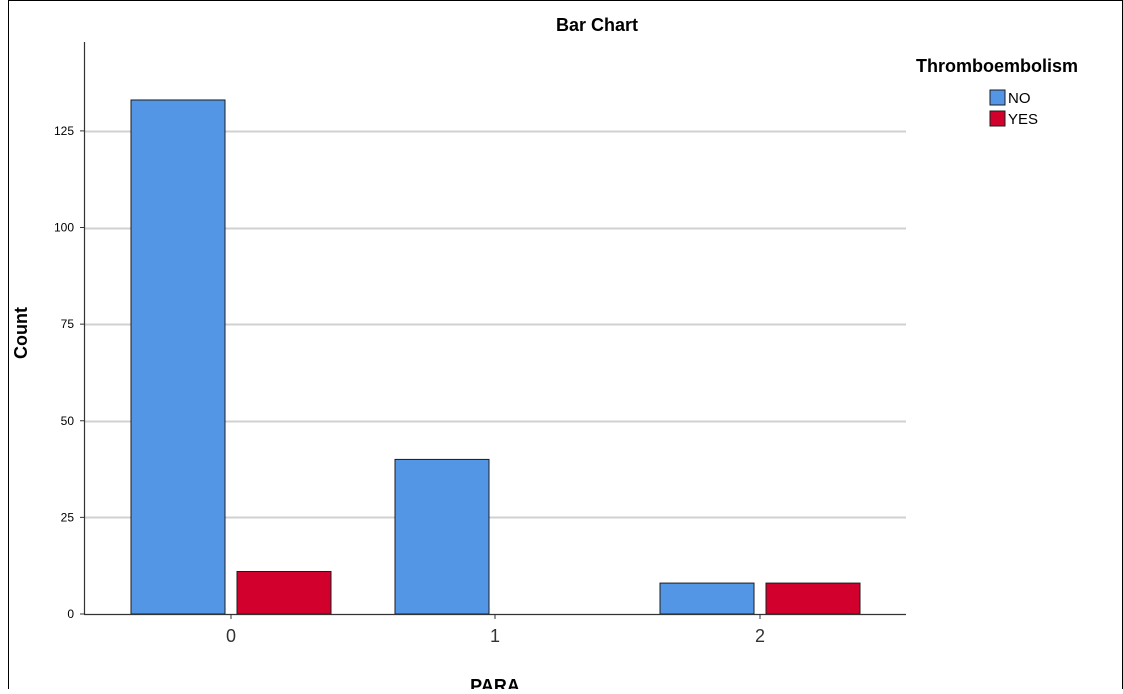 The image size is (1123, 694). I want to click on x-tick-label-0: 0, so click(231, 636).